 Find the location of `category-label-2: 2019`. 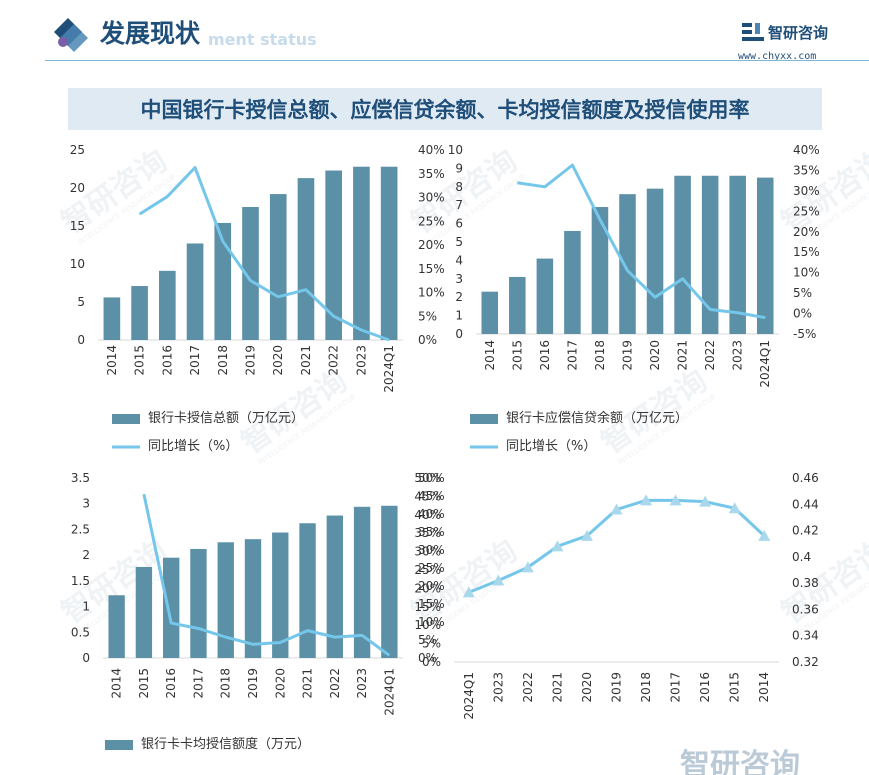

category-label-2: 2019 is located at coordinates (253, 683).